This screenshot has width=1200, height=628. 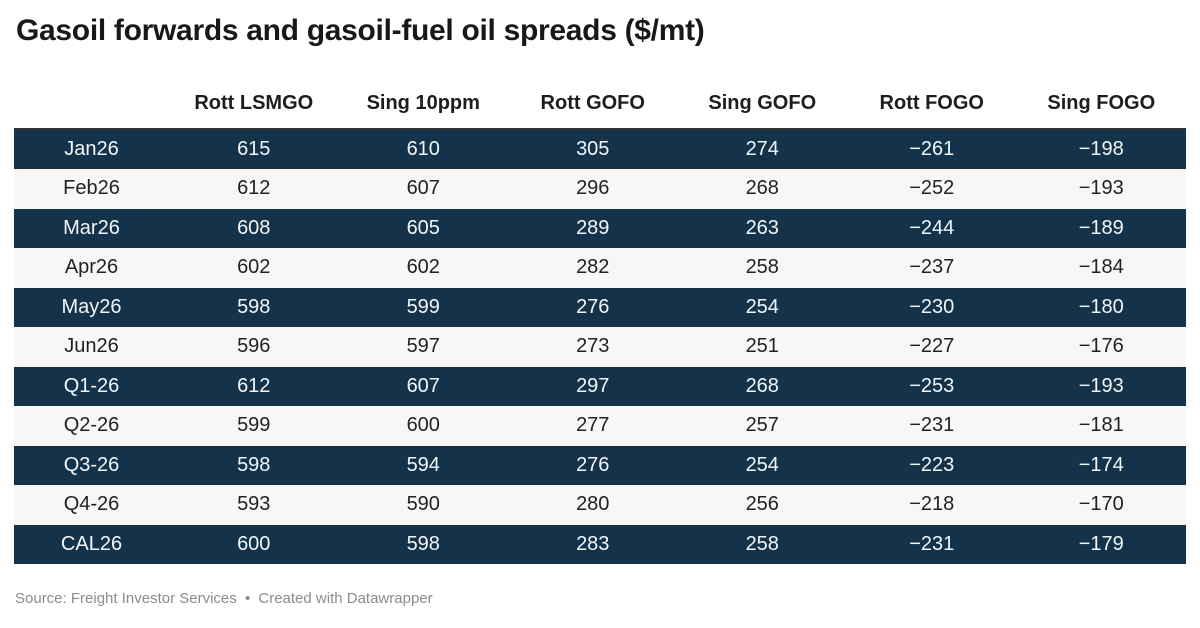 What do you see at coordinates (423, 464) in the screenshot?
I see `cell: 594` at bounding box center [423, 464].